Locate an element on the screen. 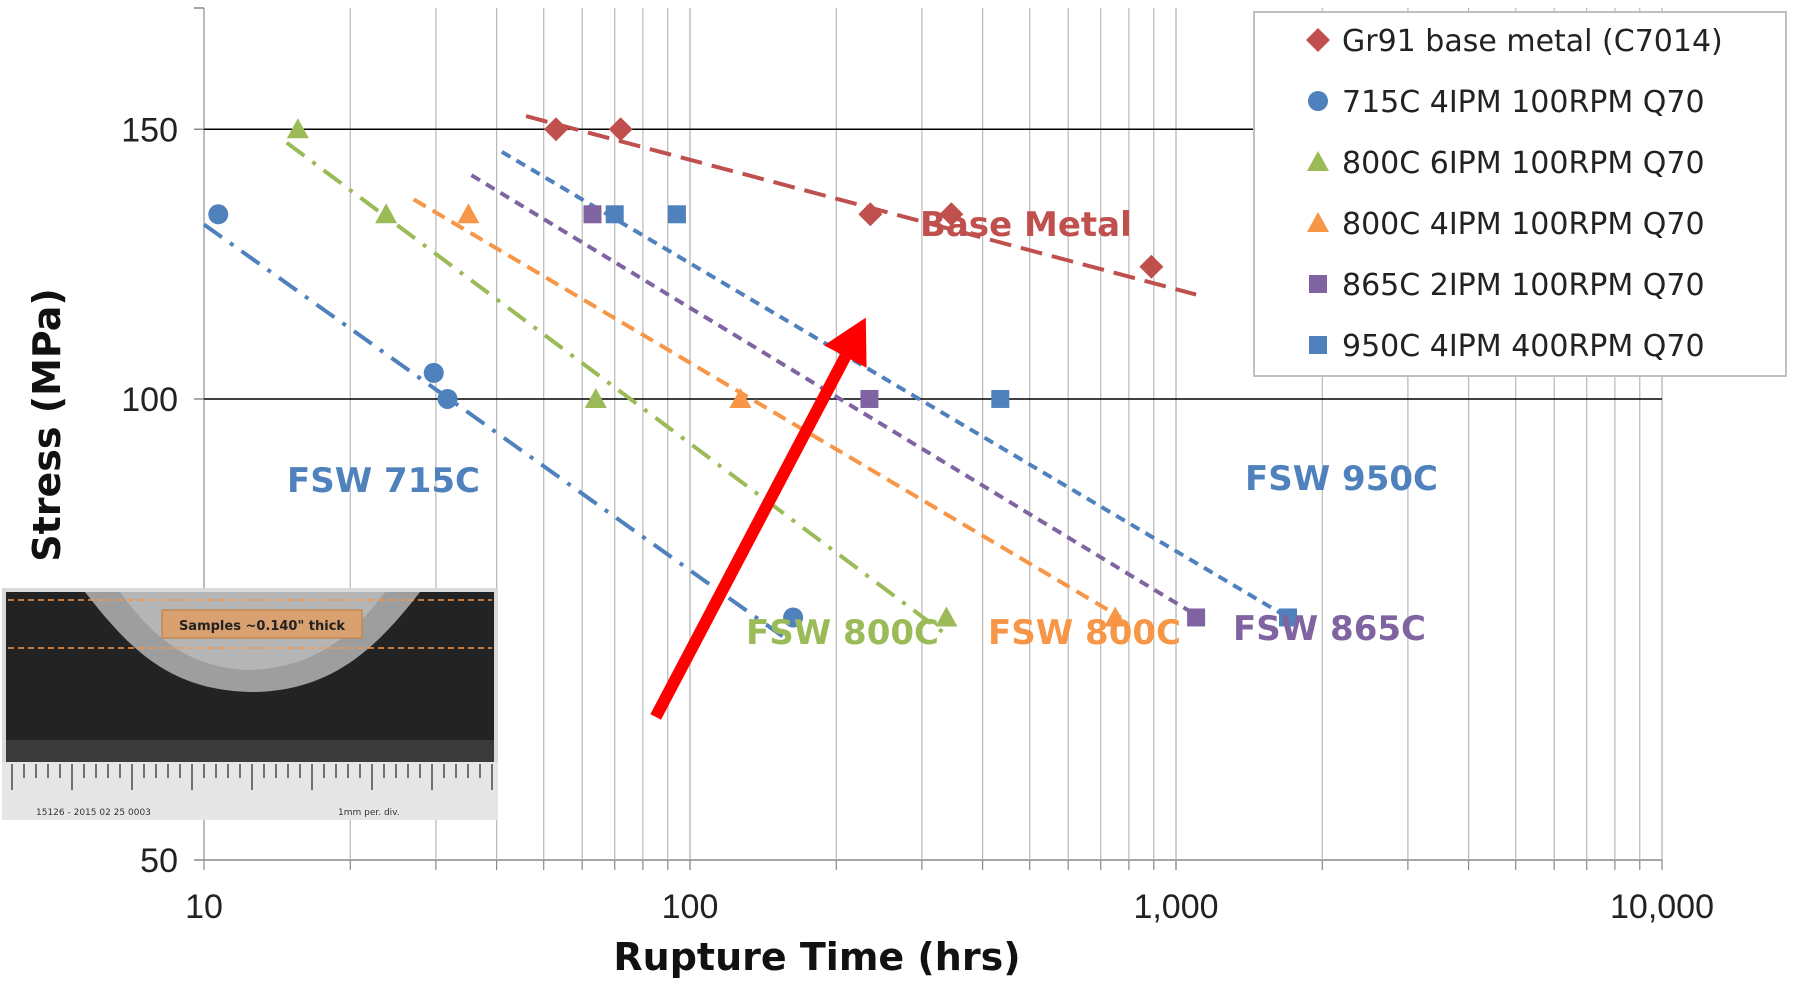 Image resolution: width=1794 pixels, height=995 pixels. annotation-fsw-715c: FSW 715C is located at coordinates (383, 481).